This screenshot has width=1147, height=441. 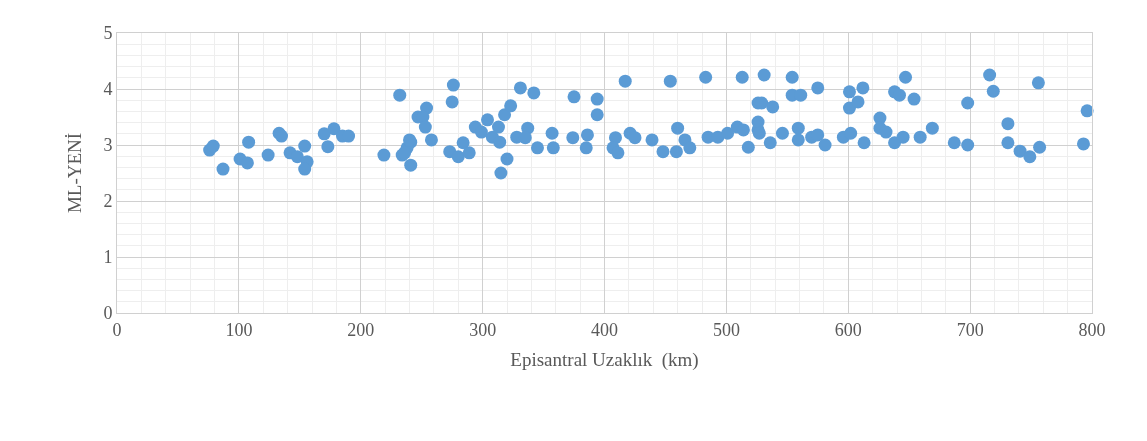 What do you see at coordinates (970, 329) in the screenshot?
I see `x-tick-label: 700` at bounding box center [970, 329].